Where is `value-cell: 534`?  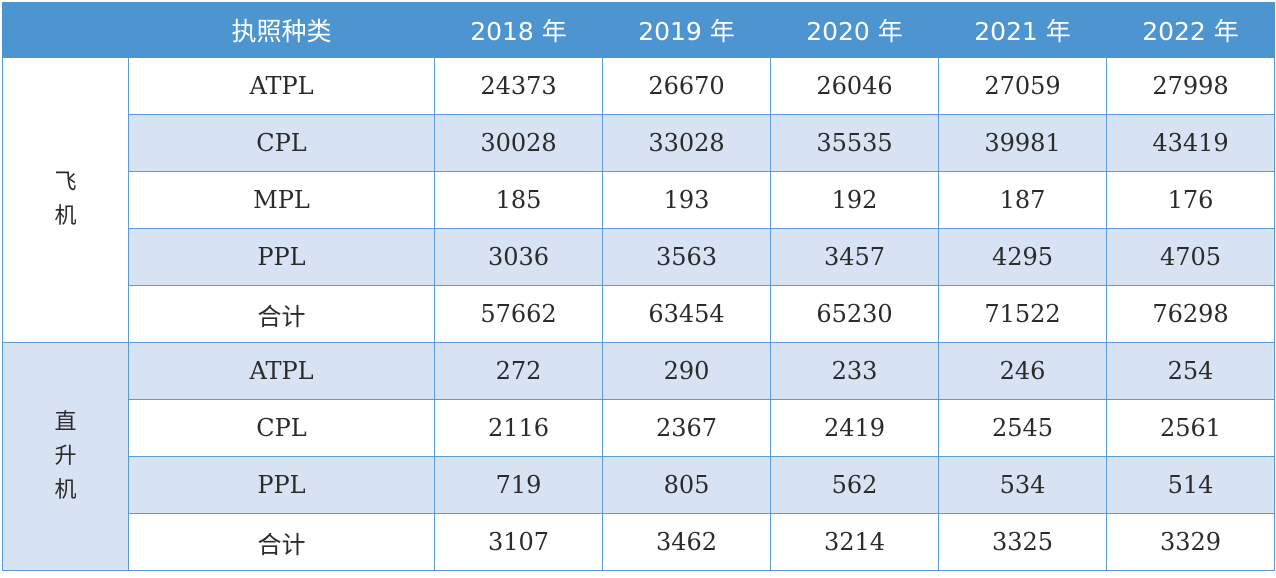 value-cell: 534 is located at coordinates (1022, 485).